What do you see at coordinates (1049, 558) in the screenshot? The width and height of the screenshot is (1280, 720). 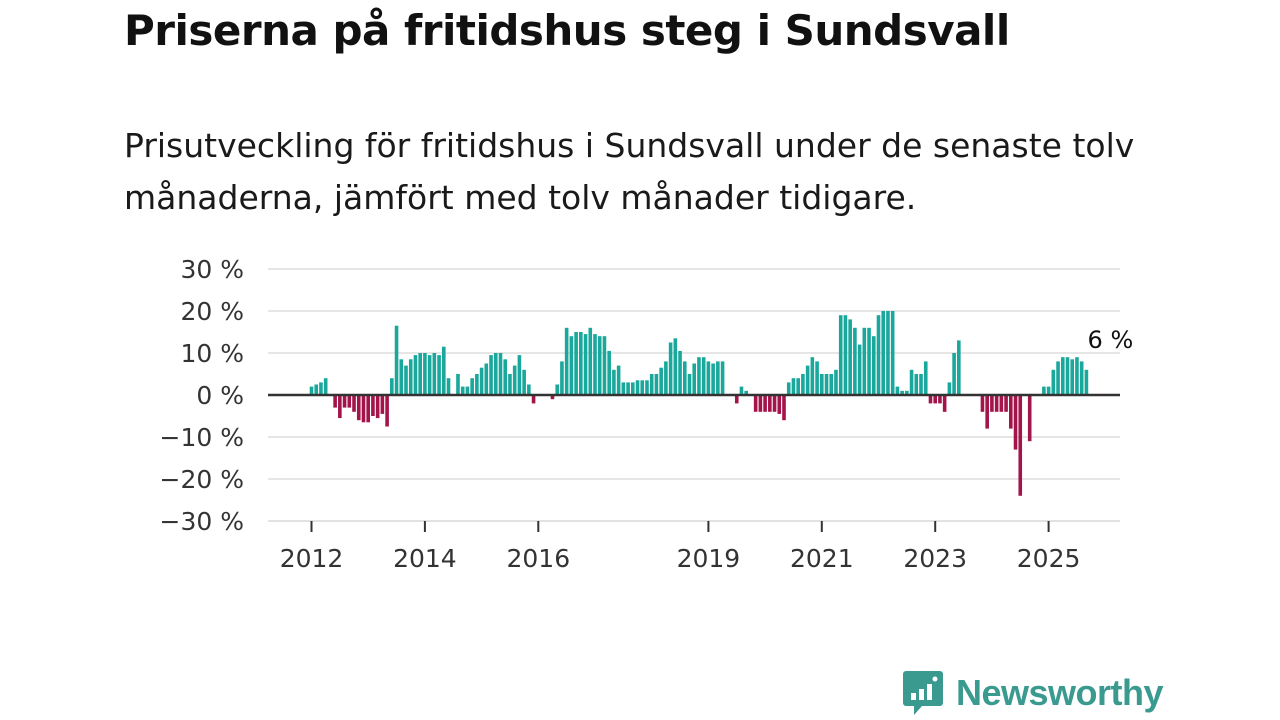 I see `x-tick-label: 2025` at bounding box center [1049, 558].